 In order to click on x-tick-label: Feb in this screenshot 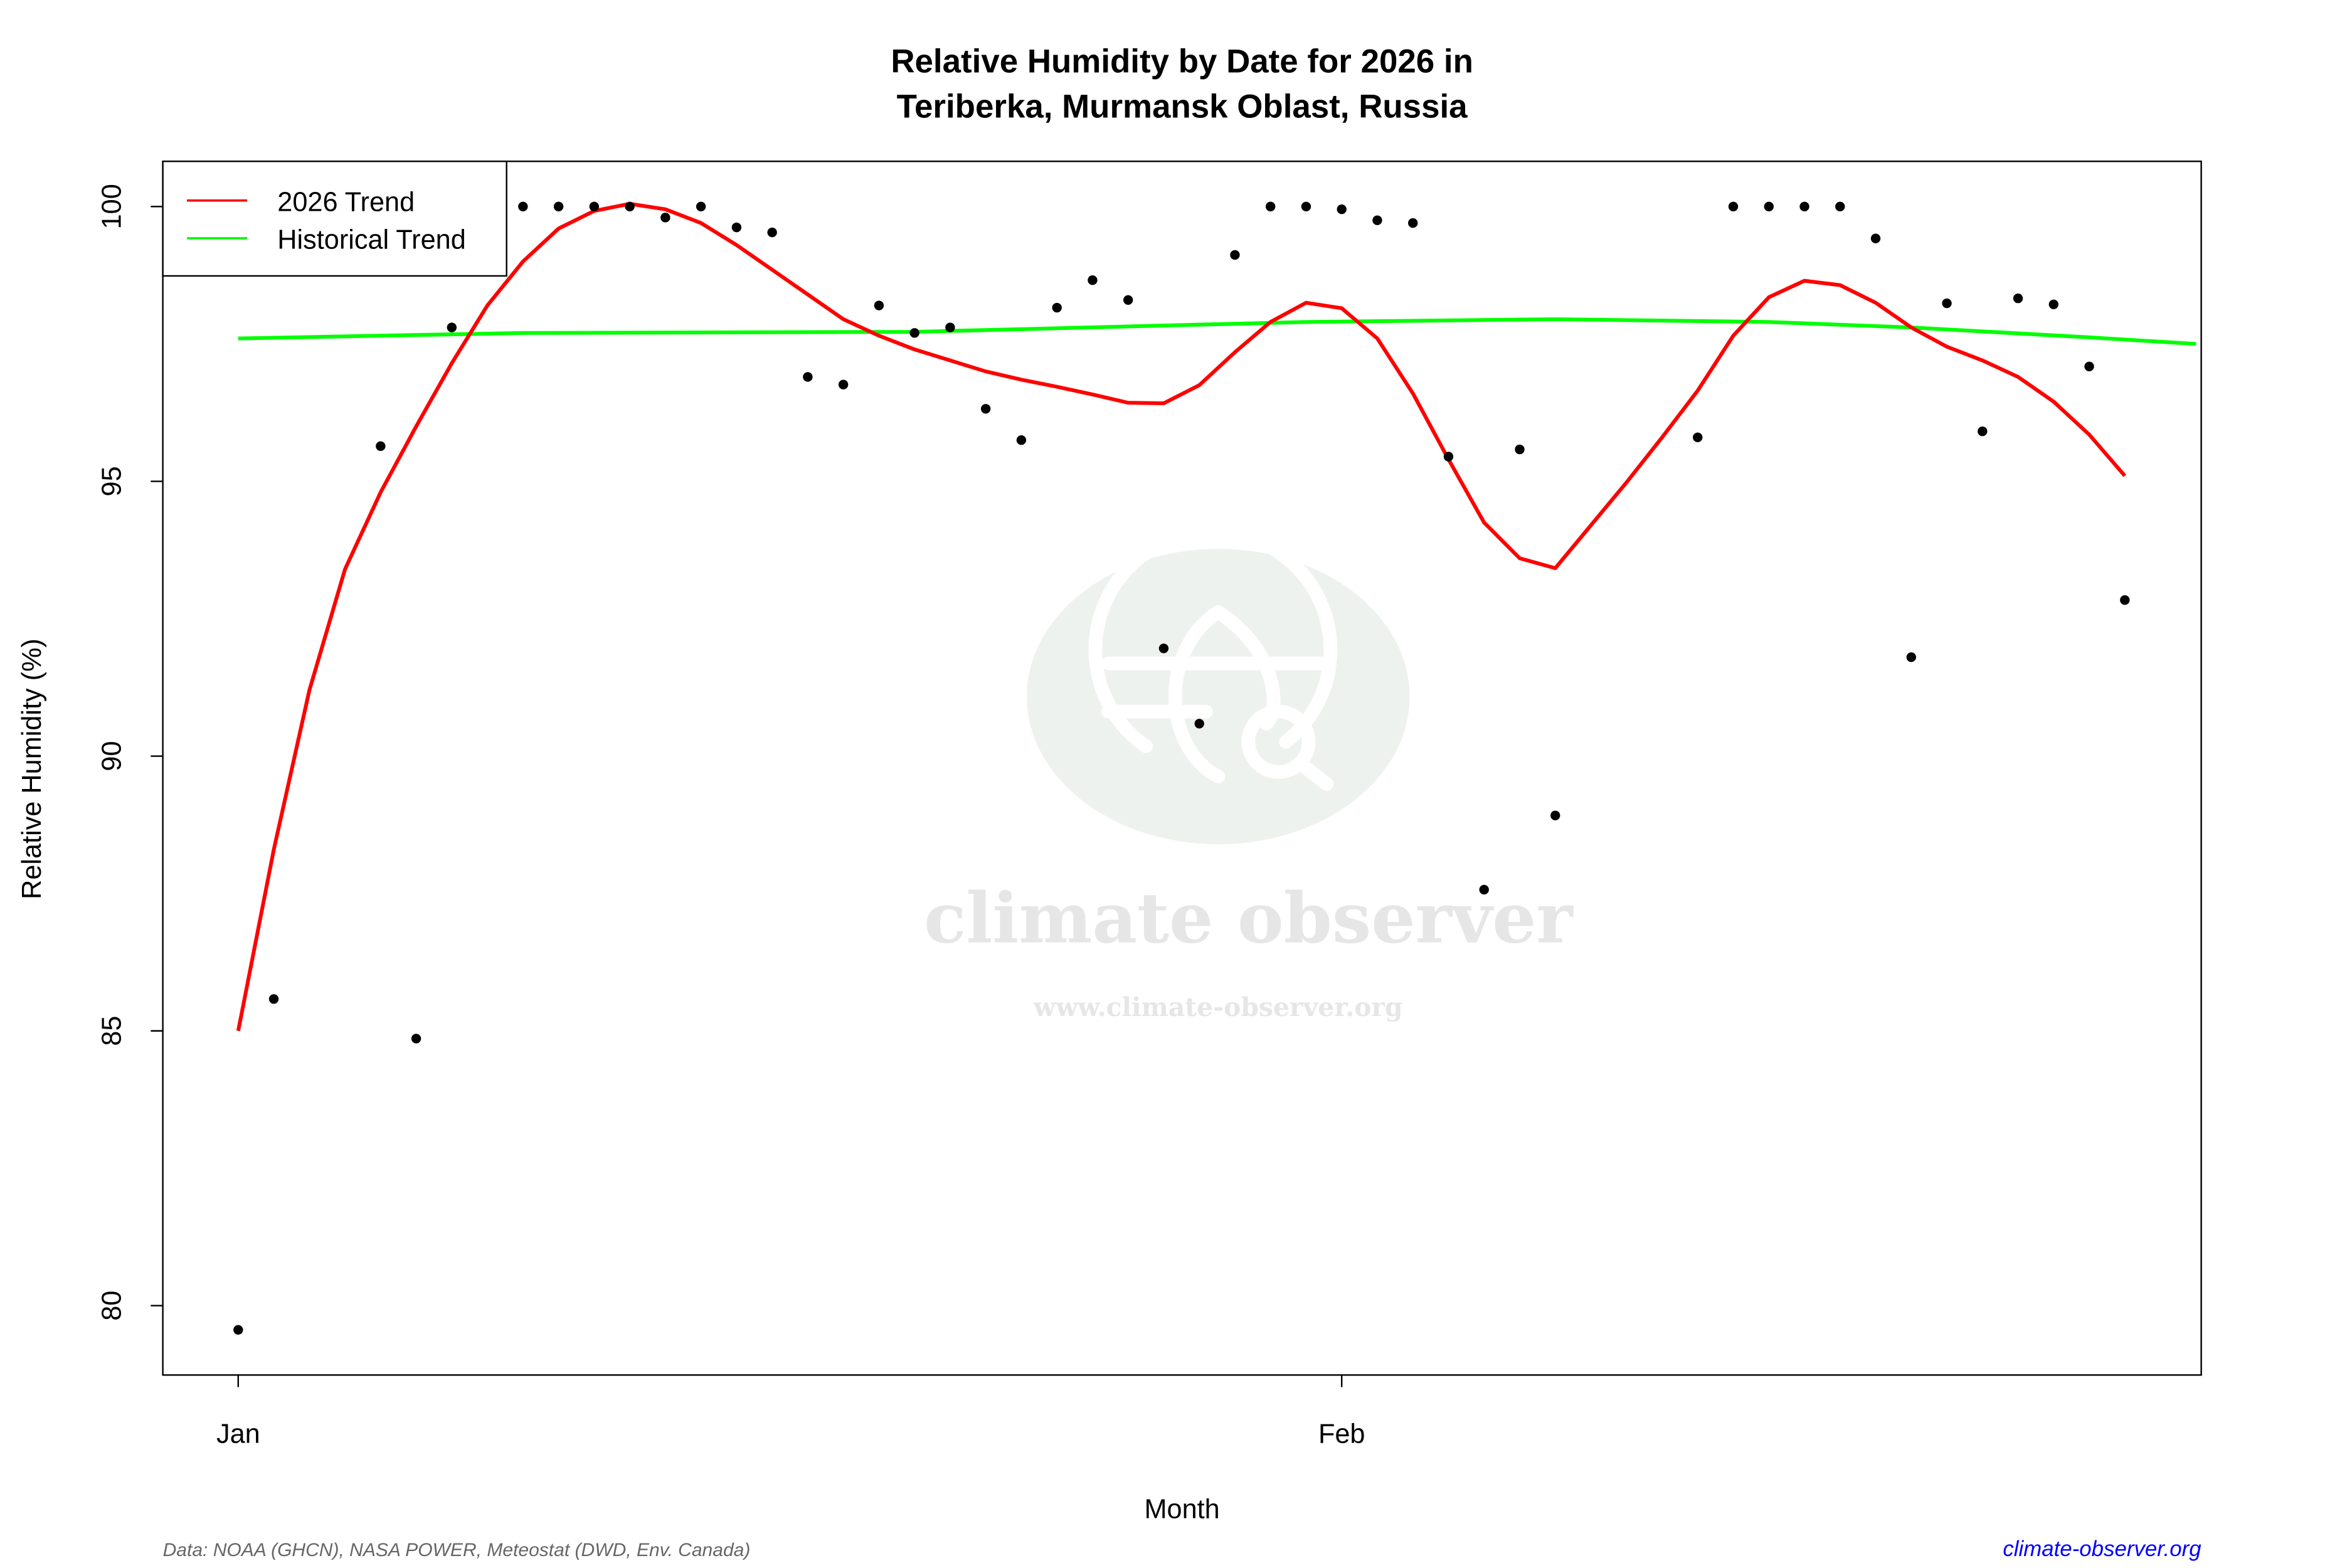, I will do `click(1341, 1434)`.